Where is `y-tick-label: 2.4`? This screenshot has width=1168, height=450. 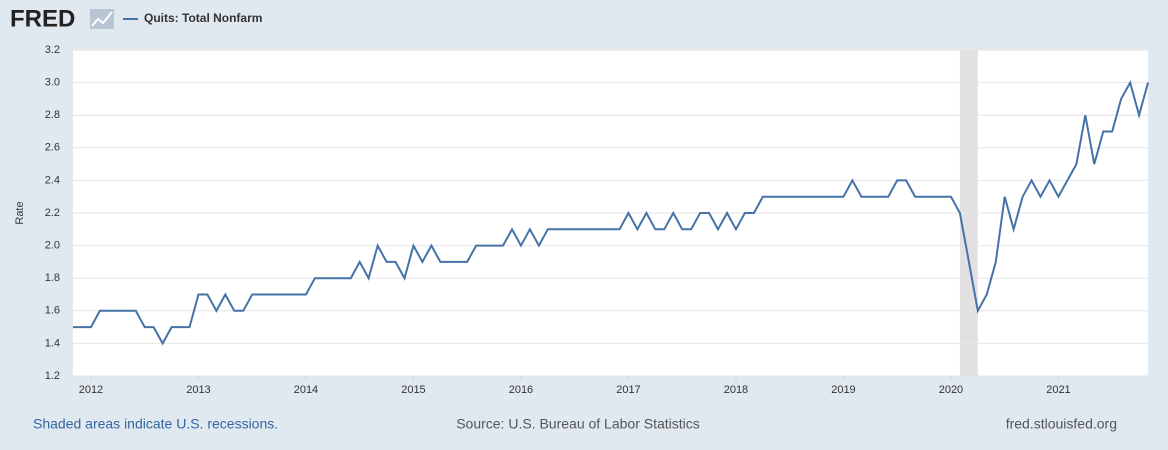
y-tick-label: 2.4 is located at coordinates (52, 180).